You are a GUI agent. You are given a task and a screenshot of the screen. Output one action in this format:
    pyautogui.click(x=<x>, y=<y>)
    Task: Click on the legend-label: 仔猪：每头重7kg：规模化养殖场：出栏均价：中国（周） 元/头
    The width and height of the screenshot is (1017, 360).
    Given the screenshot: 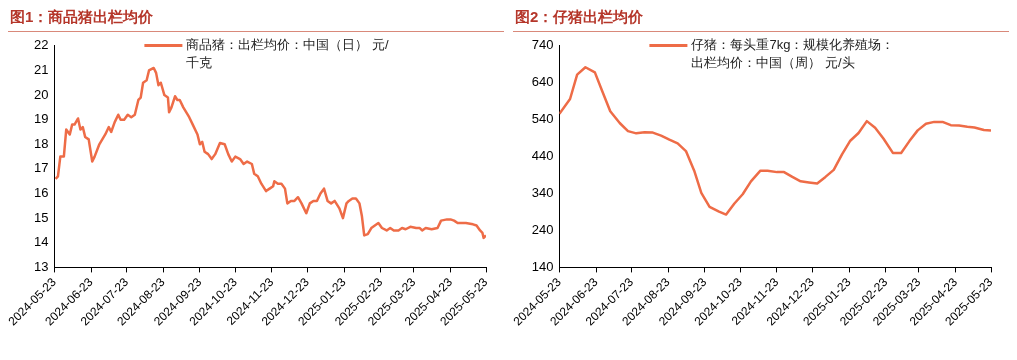 What is the action you would take?
    pyautogui.click(x=793, y=54)
    